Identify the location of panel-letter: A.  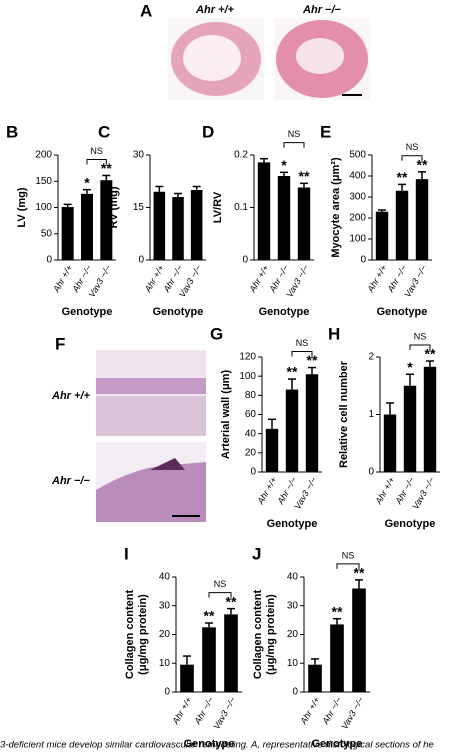
(146, 10).